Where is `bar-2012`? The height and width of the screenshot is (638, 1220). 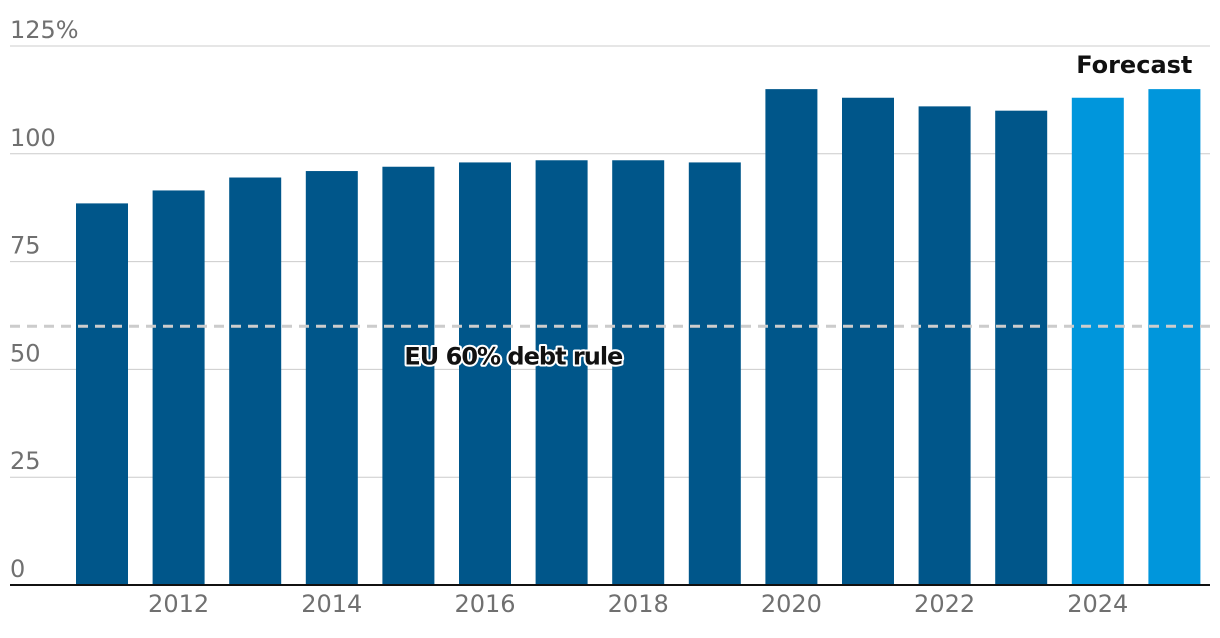
bar-2012 is located at coordinates (178, 387).